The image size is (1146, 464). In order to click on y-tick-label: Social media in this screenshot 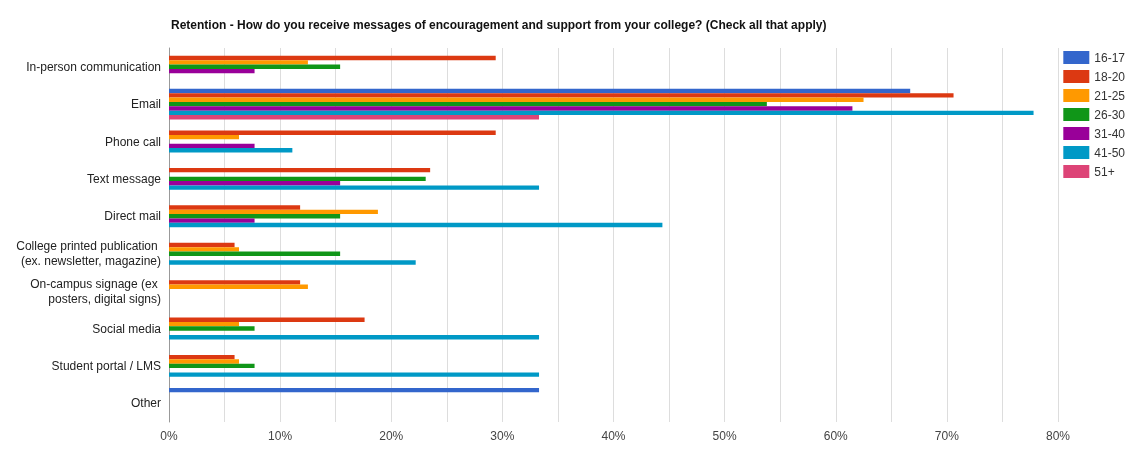, I will do `click(127, 328)`.